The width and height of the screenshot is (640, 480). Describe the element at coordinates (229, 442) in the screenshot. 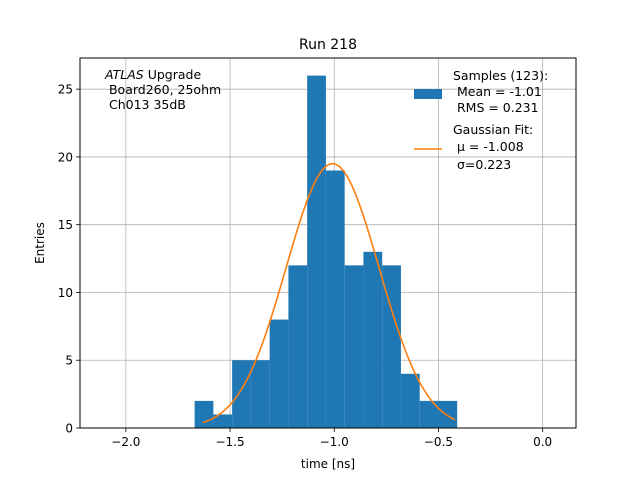

I see `x-tick-label: −1.5` at that location.